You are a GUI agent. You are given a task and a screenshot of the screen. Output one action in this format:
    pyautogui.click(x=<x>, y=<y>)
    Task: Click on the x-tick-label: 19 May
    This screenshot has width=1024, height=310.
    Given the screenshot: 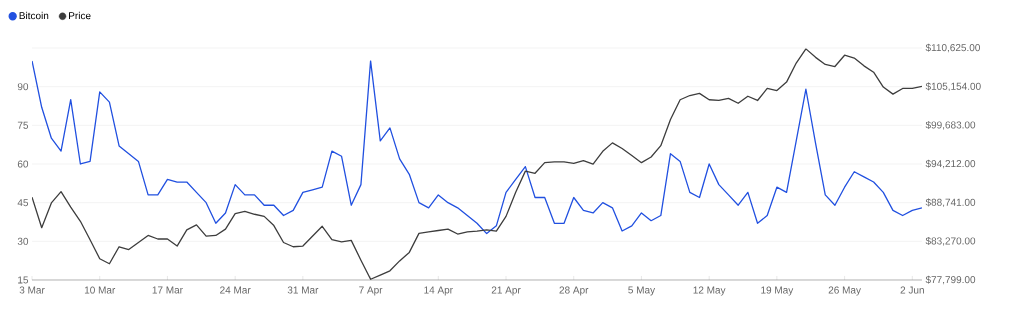 What is the action you would take?
    pyautogui.click(x=777, y=291)
    